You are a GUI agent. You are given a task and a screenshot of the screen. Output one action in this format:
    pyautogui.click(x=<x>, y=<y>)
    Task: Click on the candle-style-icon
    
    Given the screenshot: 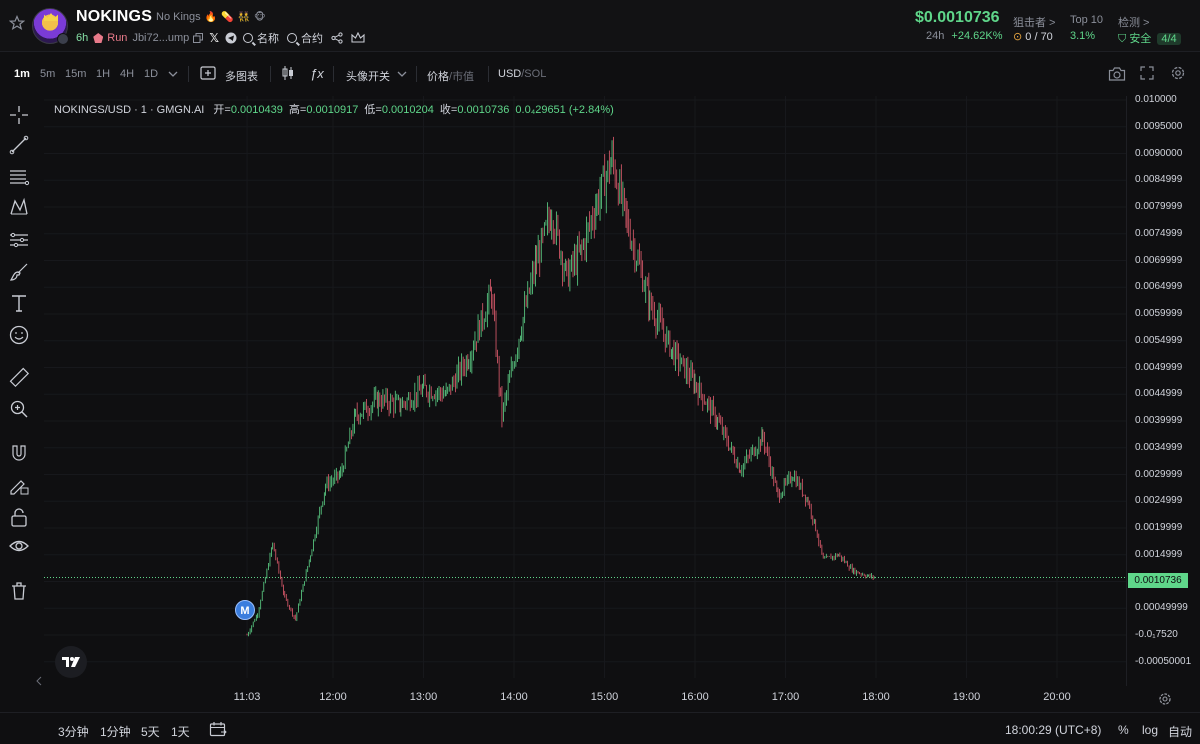 What is the action you would take?
    pyautogui.click(x=288, y=73)
    